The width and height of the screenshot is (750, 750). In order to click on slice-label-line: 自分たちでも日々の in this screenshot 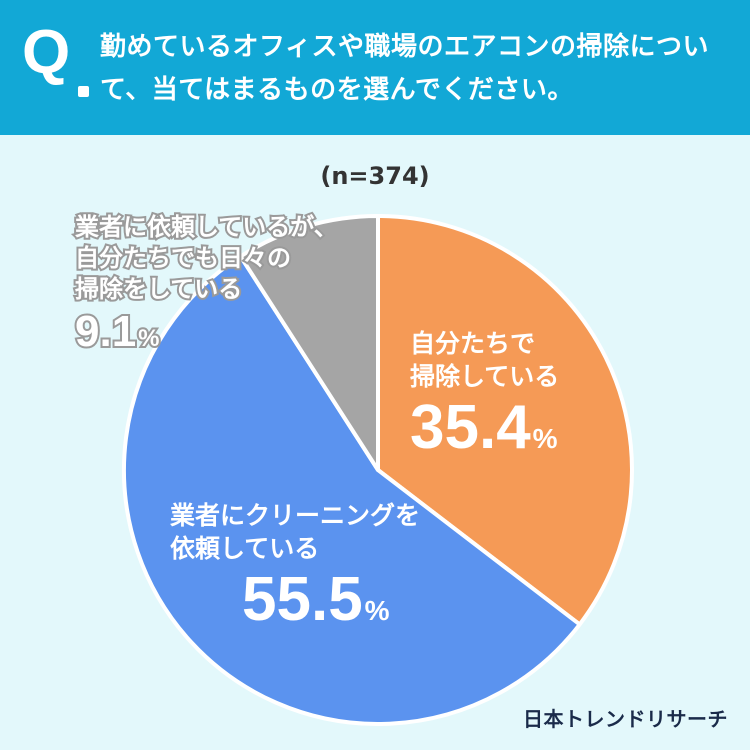, I will do `click(183, 258)`.